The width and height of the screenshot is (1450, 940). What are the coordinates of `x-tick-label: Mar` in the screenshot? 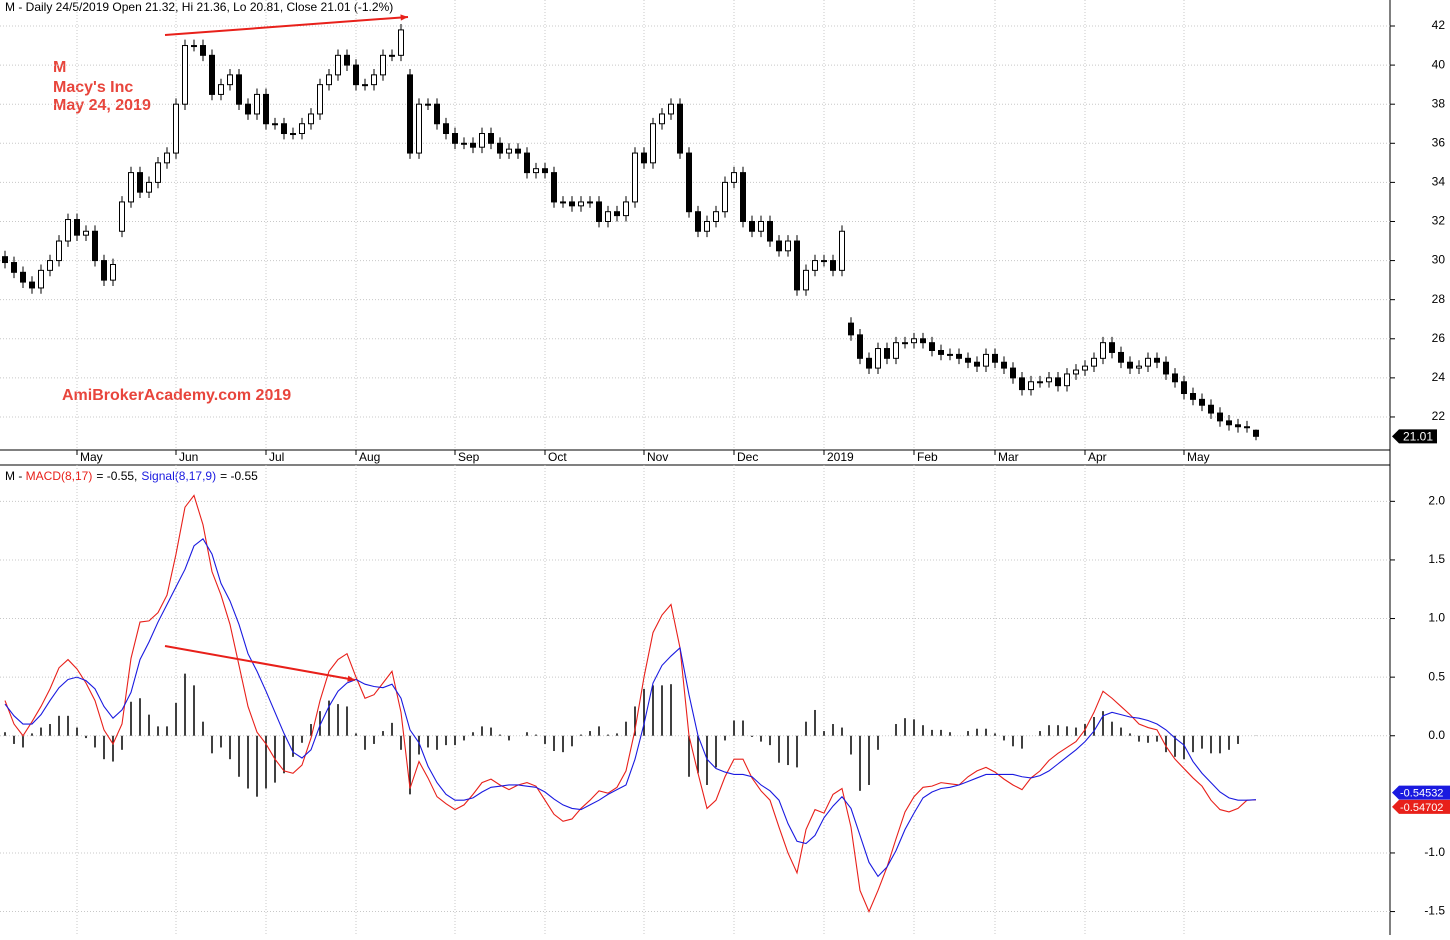 It's located at (1008, 457).